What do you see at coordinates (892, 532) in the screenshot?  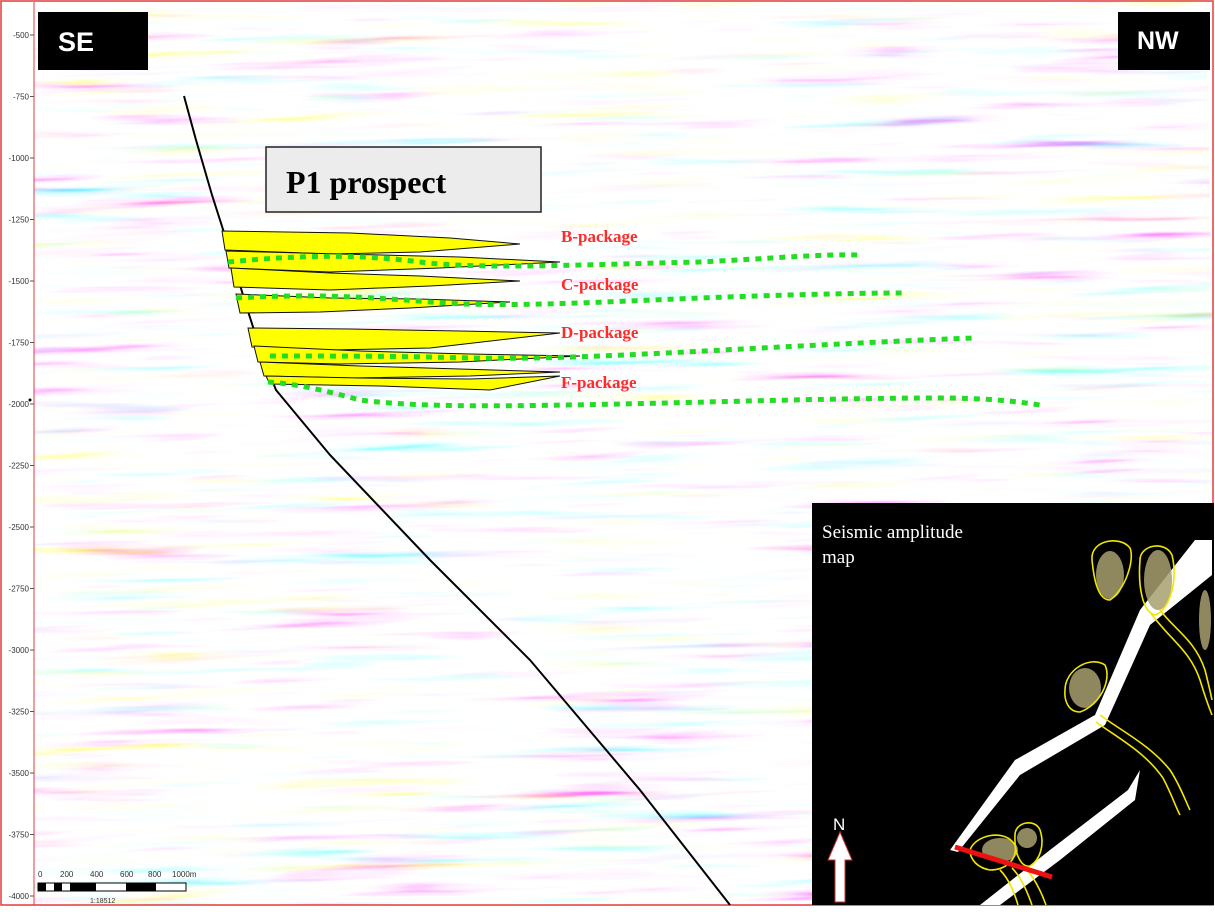 I see `inset-title-line1: Seismic amplitude` at bounding box center [892, 532].